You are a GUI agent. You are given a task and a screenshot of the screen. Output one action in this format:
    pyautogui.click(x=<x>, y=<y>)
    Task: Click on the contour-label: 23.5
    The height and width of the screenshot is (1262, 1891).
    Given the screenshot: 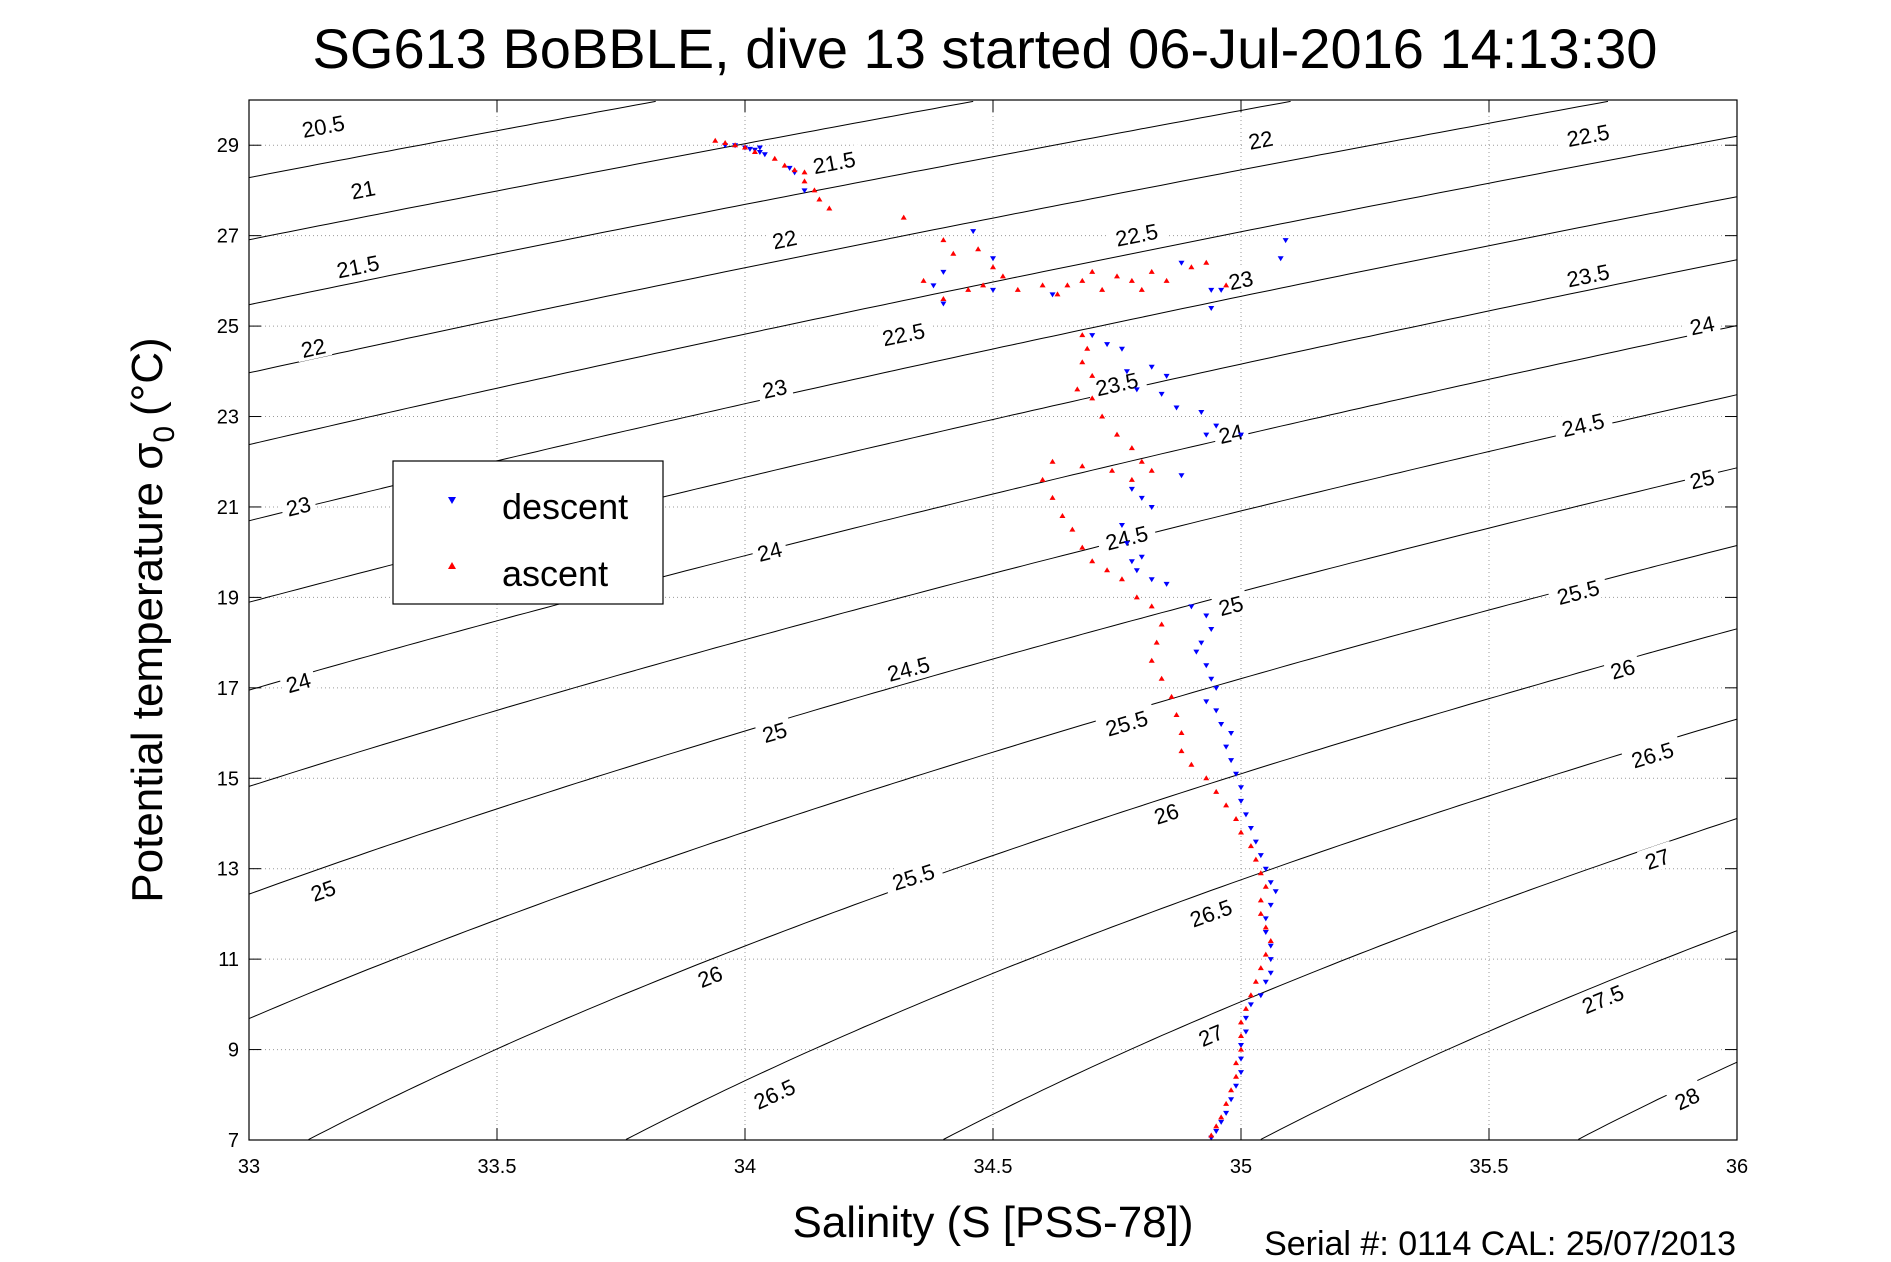 What is the action you would take?
    pyautogui.click(x=1587, y=274)
    